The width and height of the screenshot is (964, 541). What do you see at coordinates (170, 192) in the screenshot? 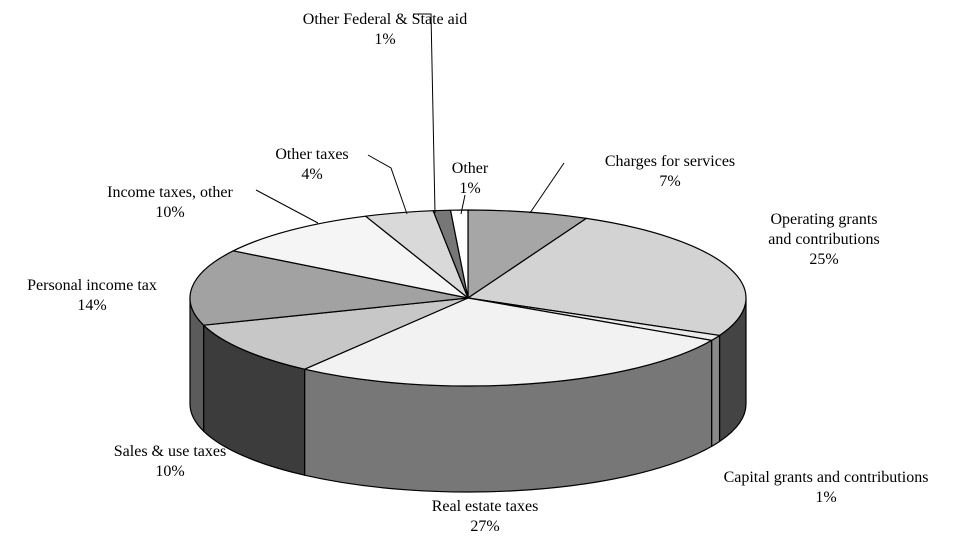
I see `slice-name-line: Income taxes, other` at bounding box center [170, 192].